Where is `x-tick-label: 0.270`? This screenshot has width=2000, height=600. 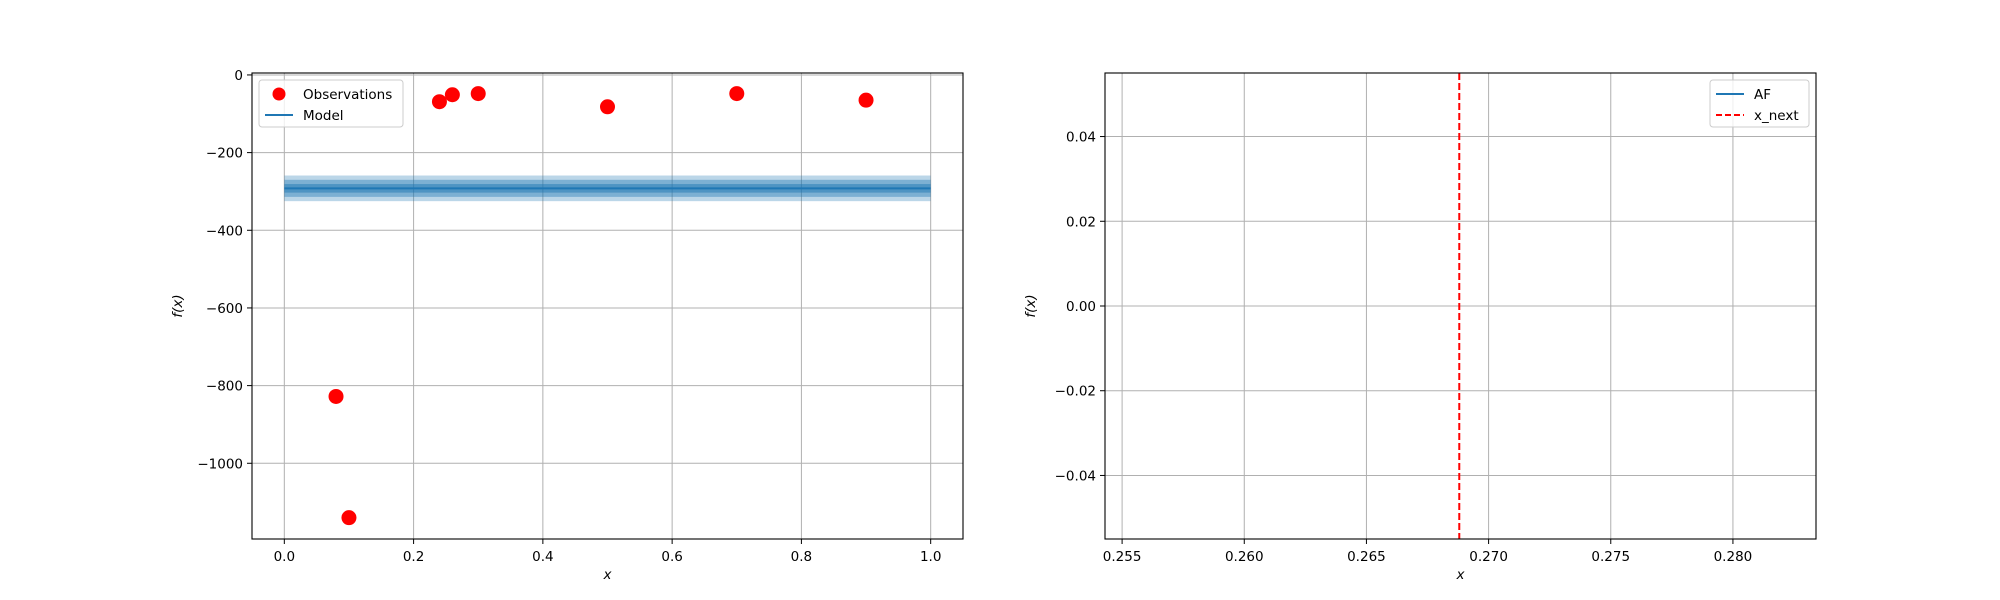 x-tick-label: 0.270 is located at coordinates (1488, 557).